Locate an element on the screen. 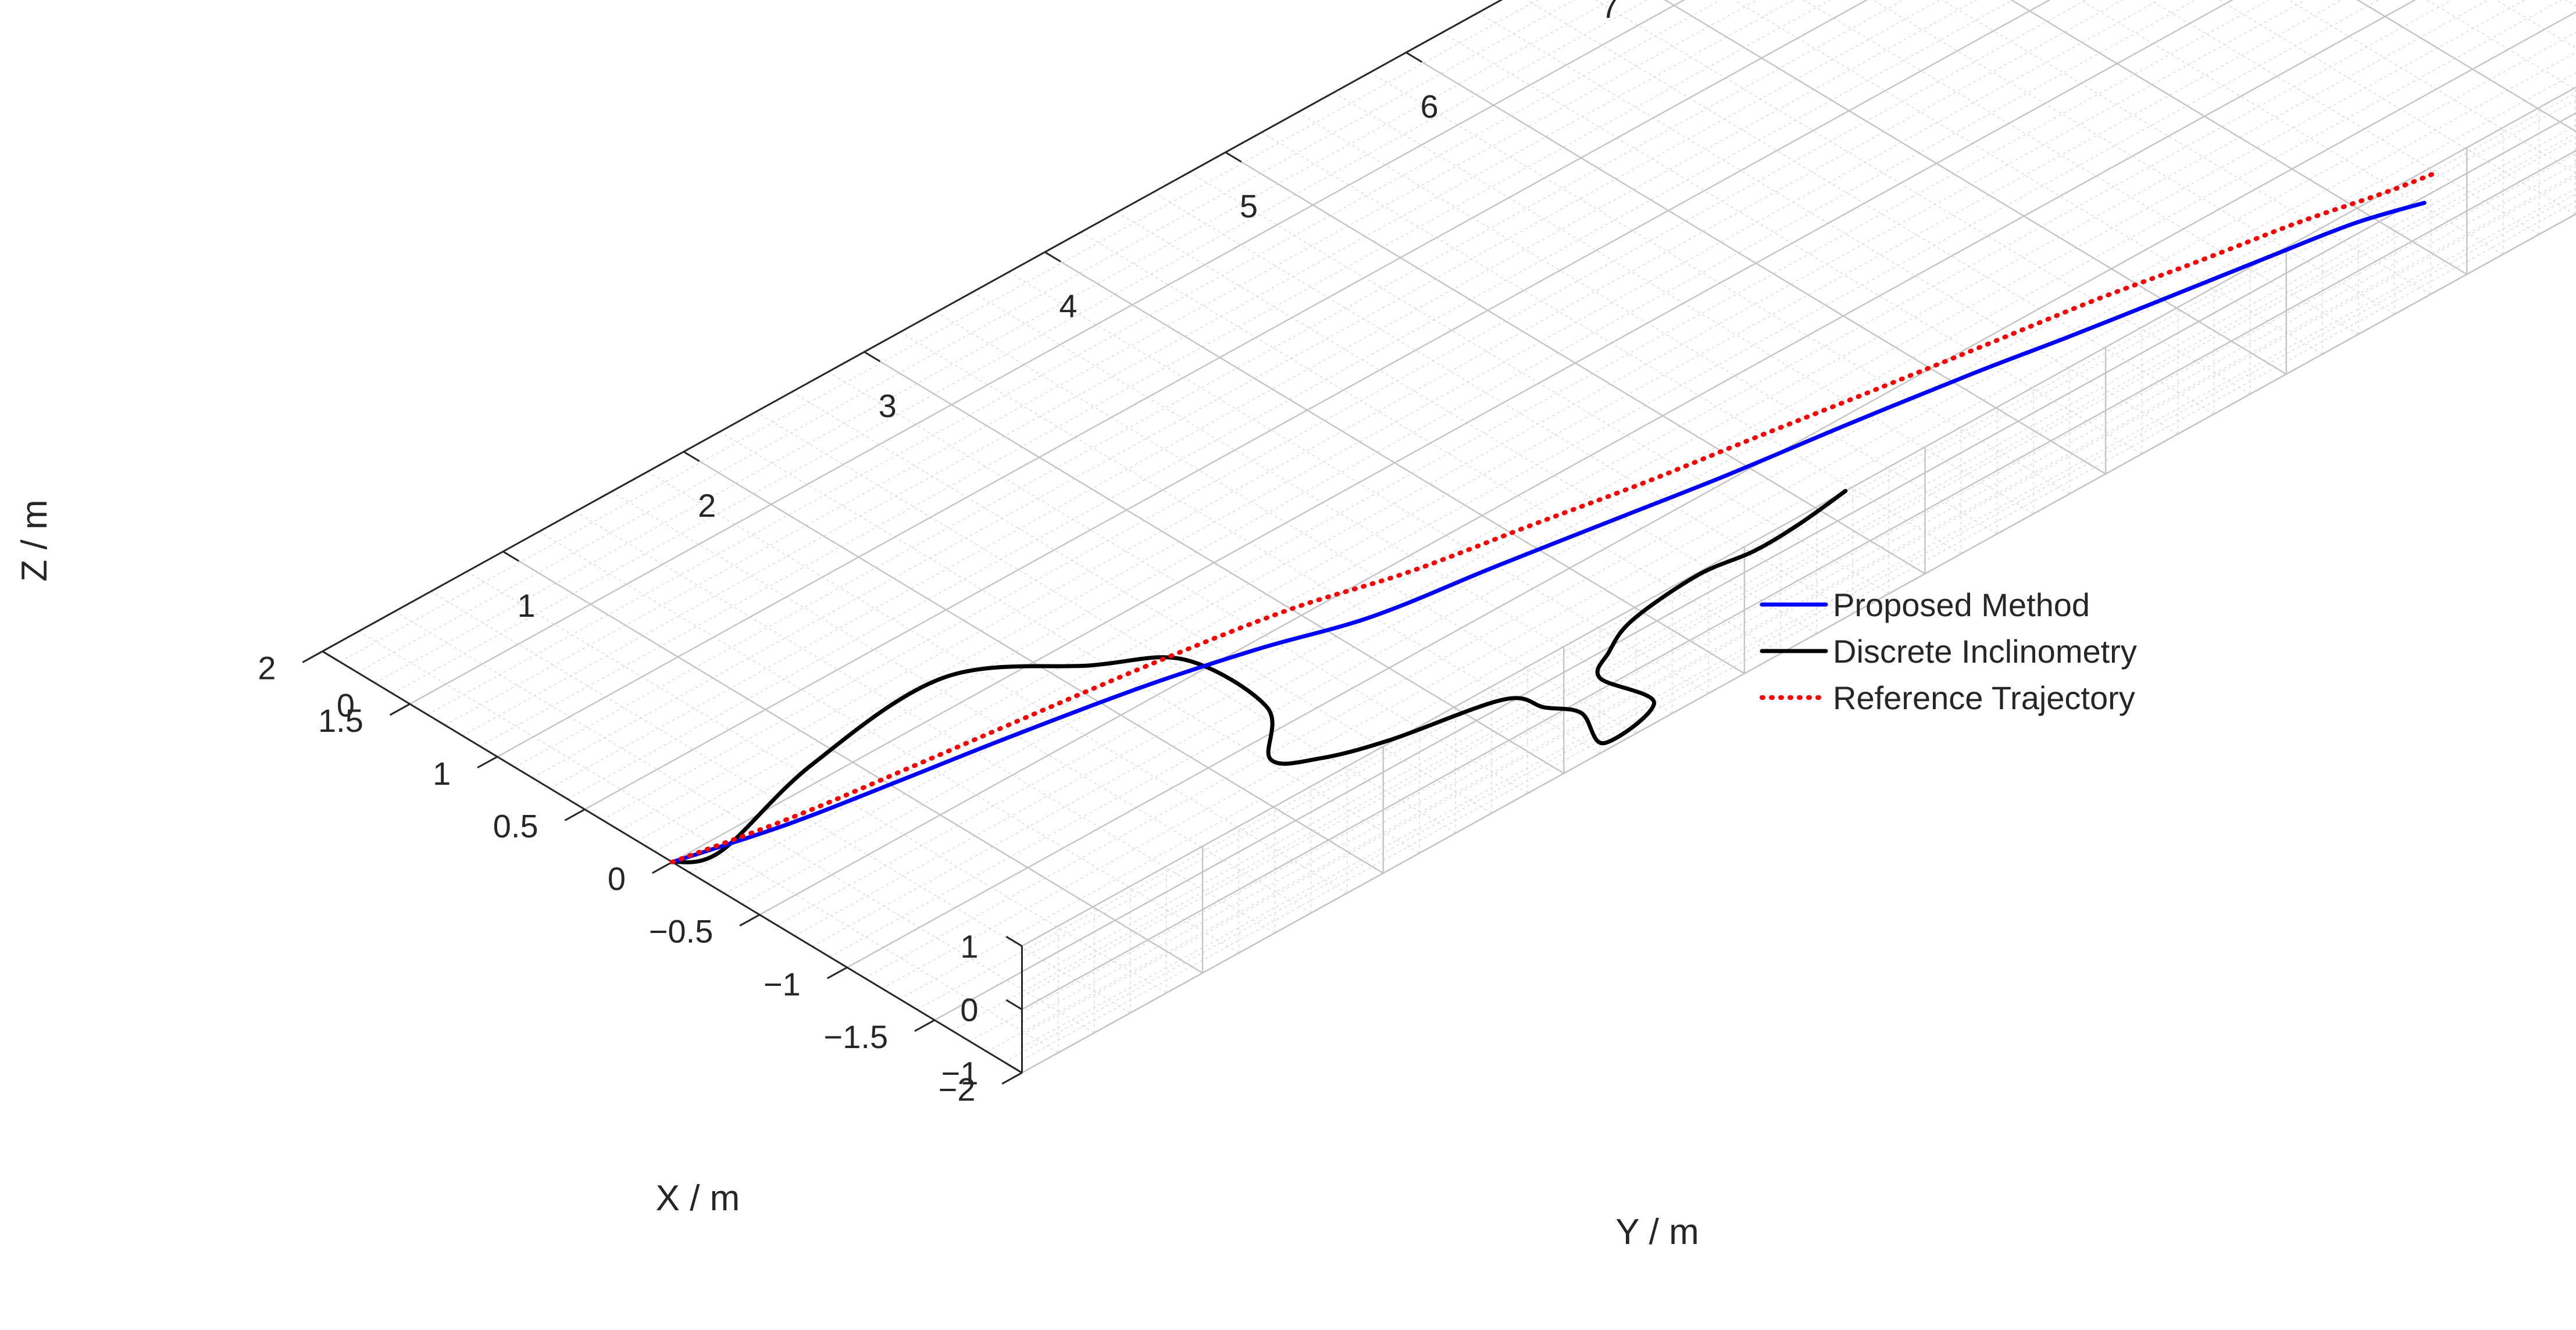 The height and width of the screenshot is (1330, 2576). legend-label-proposed-method: Proposed Method is located at coordinates (1962, 605).